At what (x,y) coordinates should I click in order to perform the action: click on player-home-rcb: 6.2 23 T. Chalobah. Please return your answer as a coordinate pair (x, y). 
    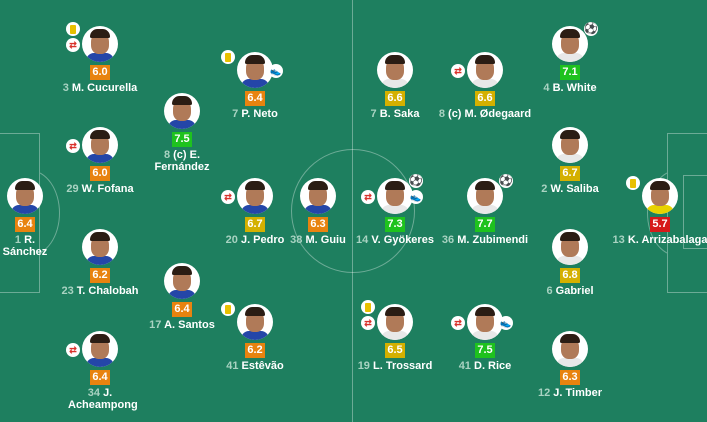
    Looking at the image, I should click on (100, 263).